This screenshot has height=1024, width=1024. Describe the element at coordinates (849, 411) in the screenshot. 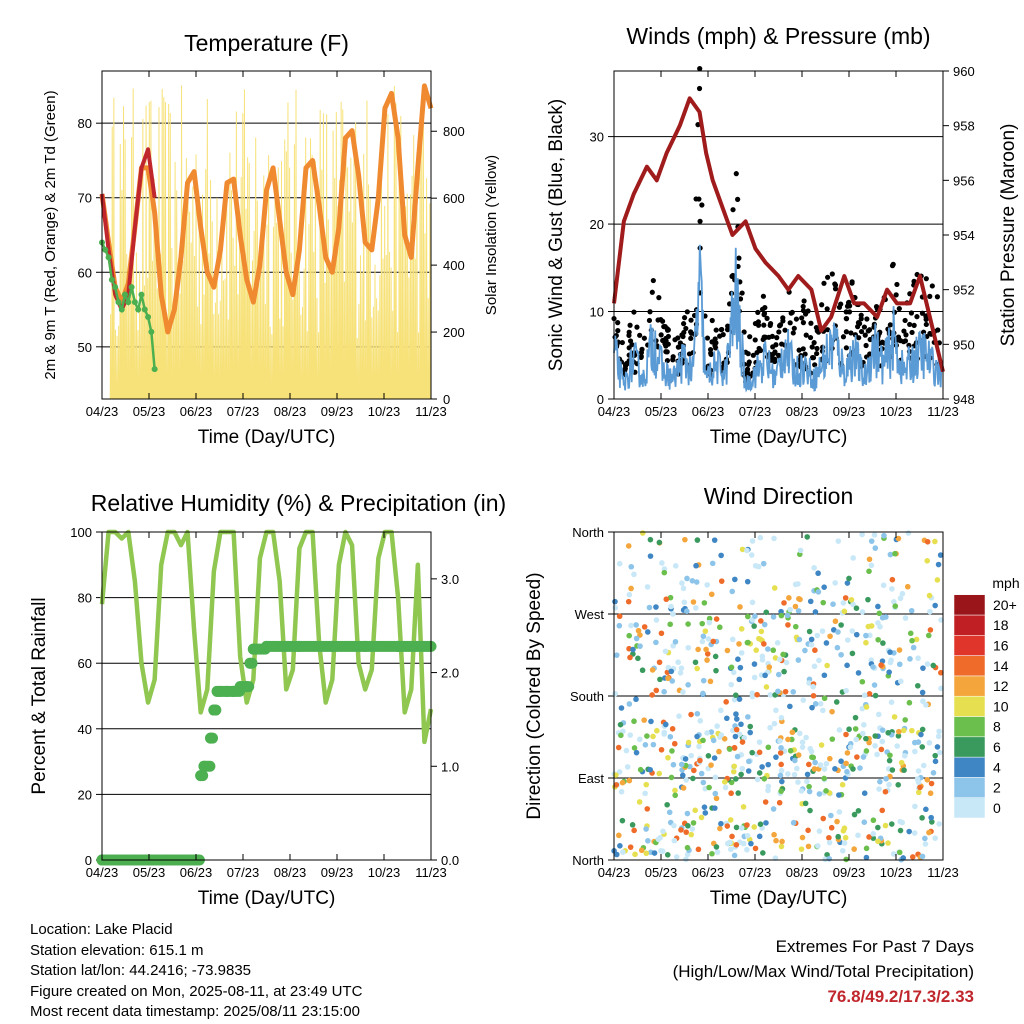

I see `panel-1-xtick-label: 09/23` at that location.